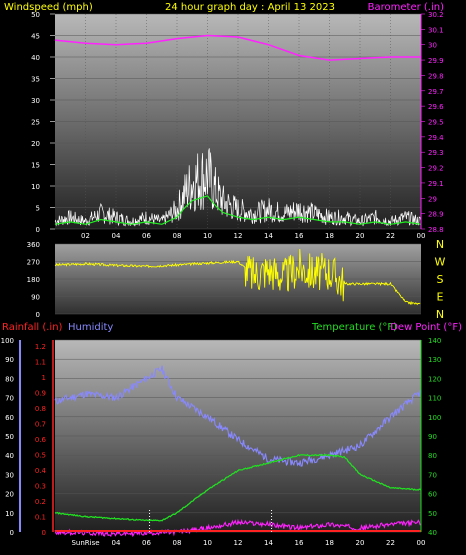 This screenshot has width=466, height=555. I want to click on y-tick-label: 0.3, so click(40, 487).